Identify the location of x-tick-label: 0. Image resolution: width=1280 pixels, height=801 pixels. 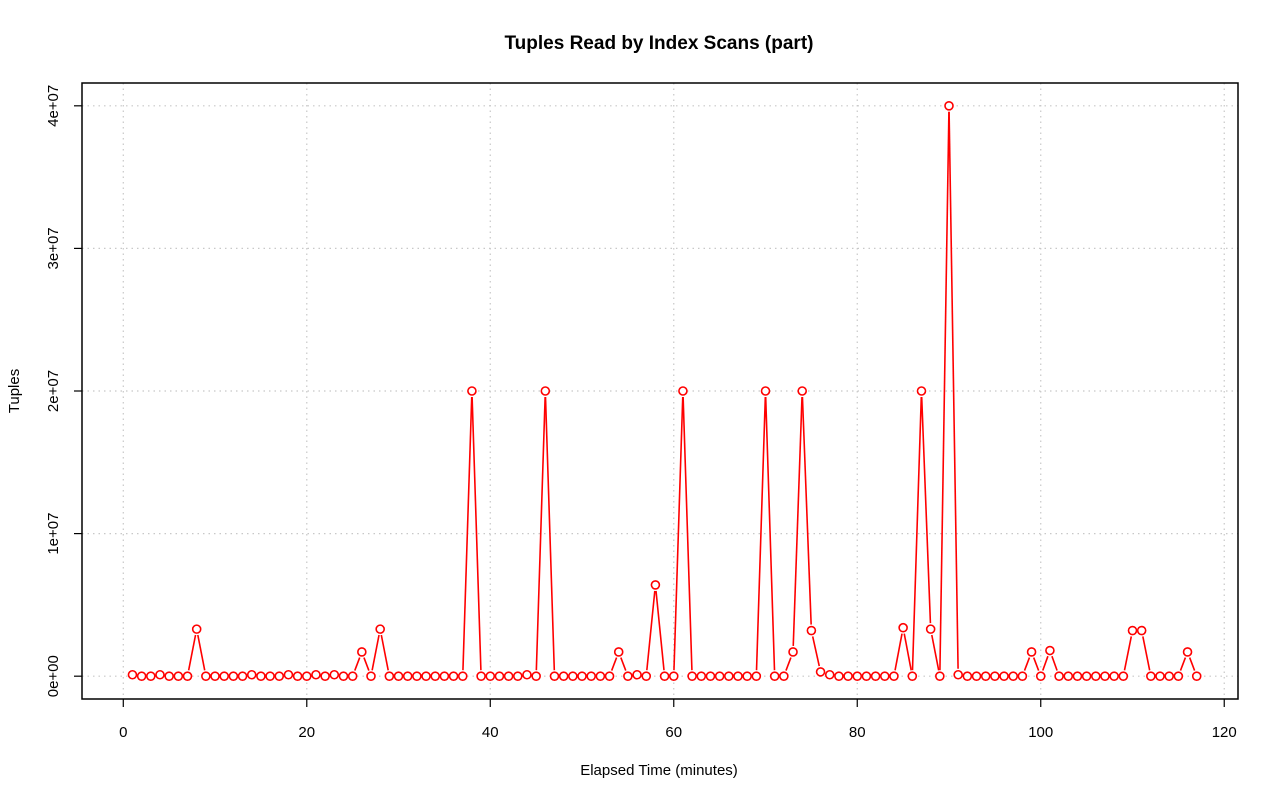
(123, 732).